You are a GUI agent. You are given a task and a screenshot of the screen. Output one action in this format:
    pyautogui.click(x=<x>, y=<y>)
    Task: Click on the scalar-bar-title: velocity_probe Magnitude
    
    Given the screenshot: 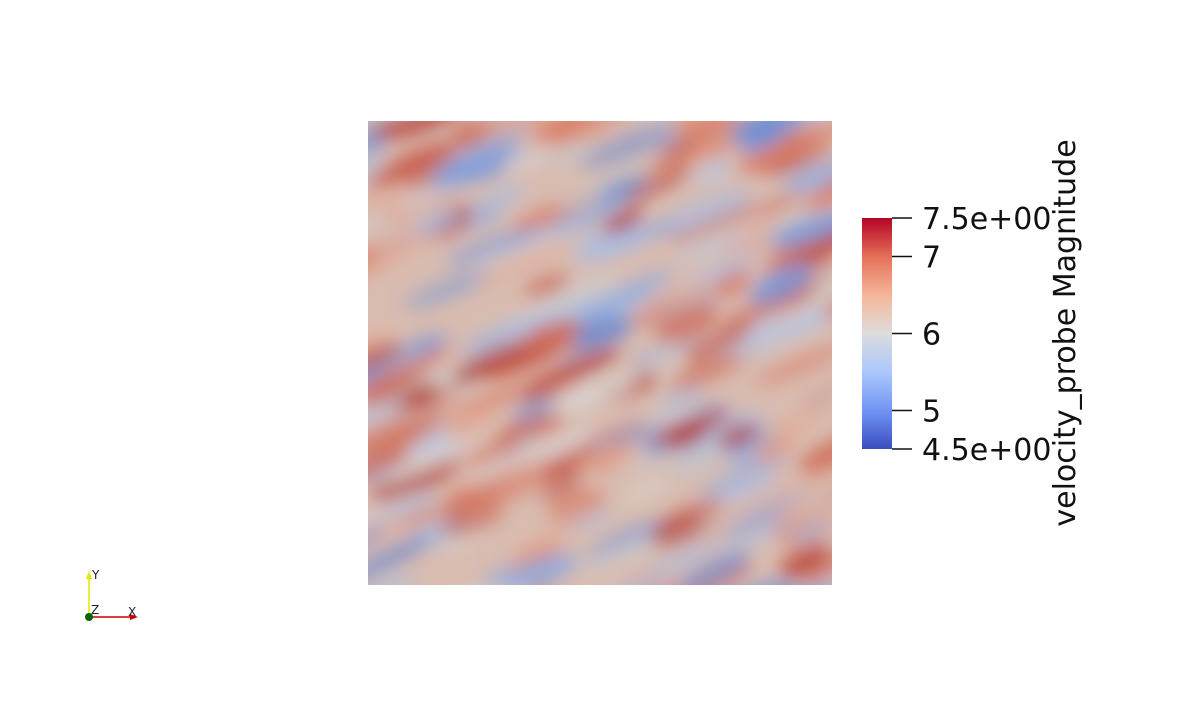 What is the action you would take?
    pyautogui.click(x=1065, y=332)
    